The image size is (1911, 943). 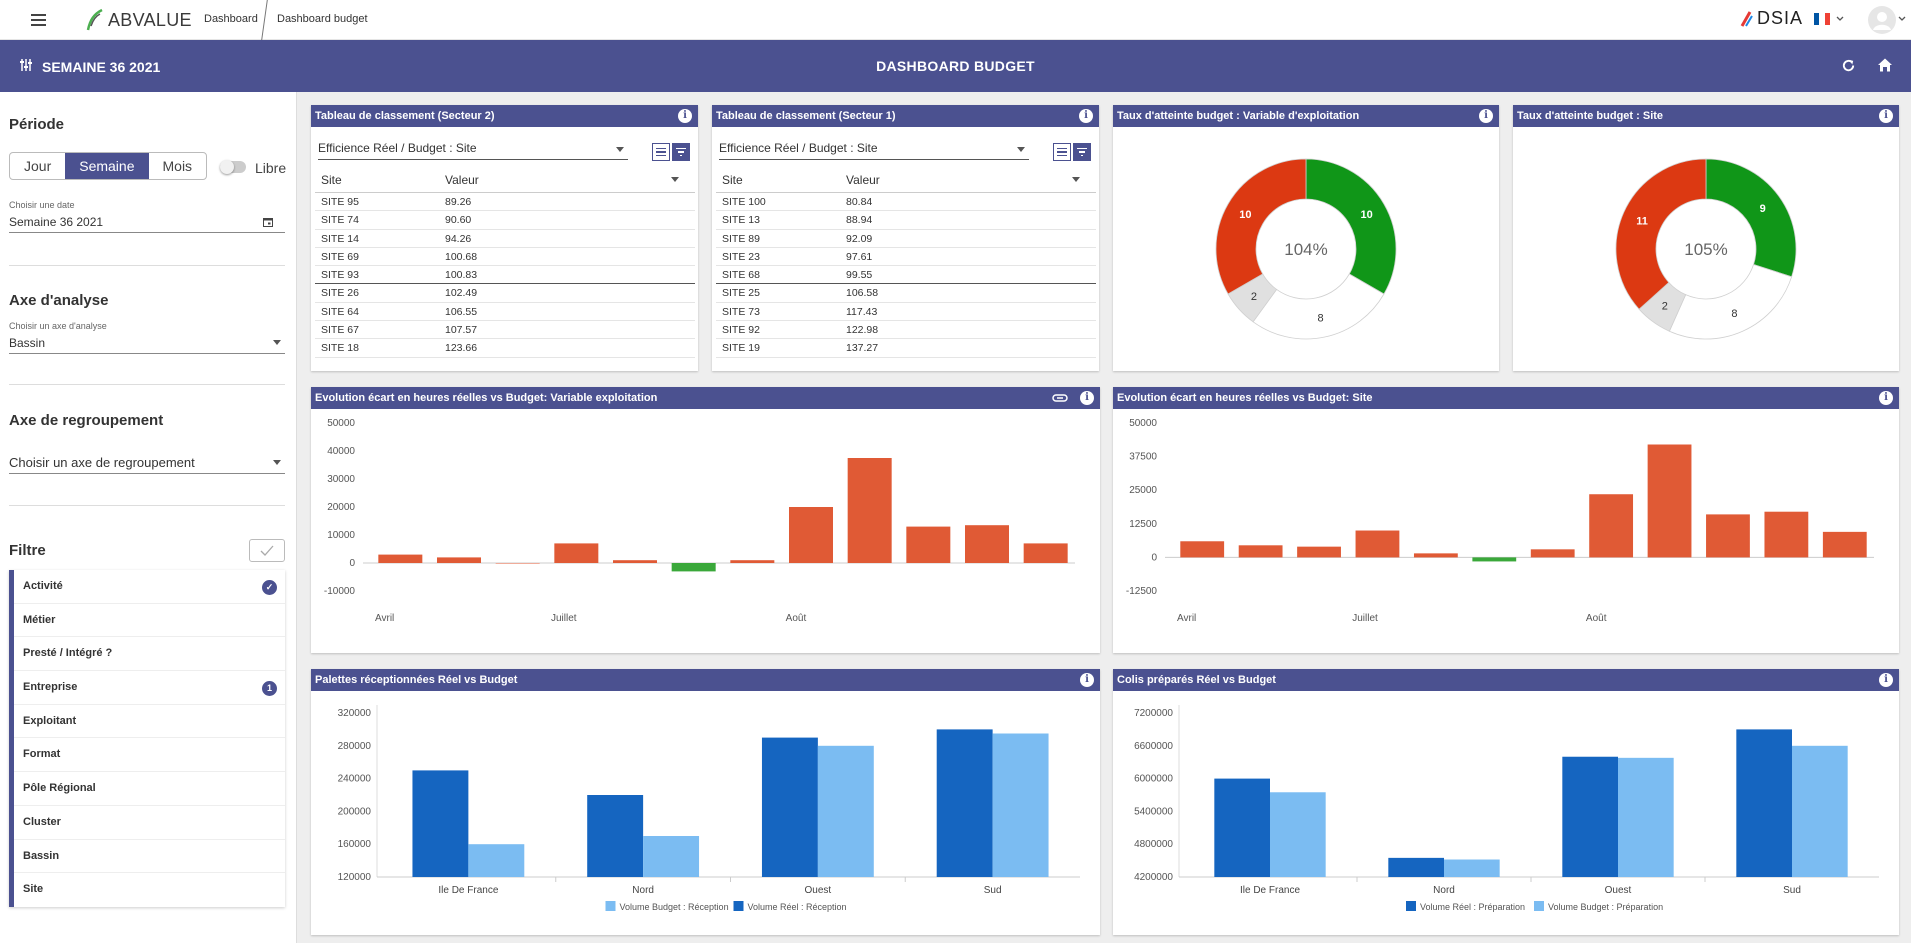 I want to click on column-header-valeur: Valeur, so click(x=462, y=180).